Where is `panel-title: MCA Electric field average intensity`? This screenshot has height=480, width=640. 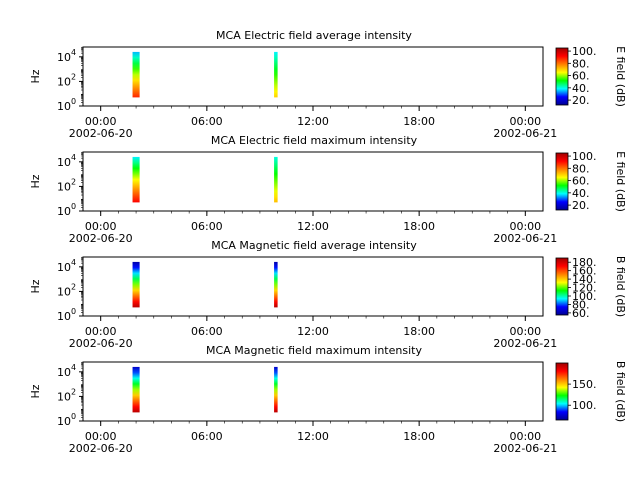
panel-title: MCA Electric field average intensity is located at coordinates (314, 35).